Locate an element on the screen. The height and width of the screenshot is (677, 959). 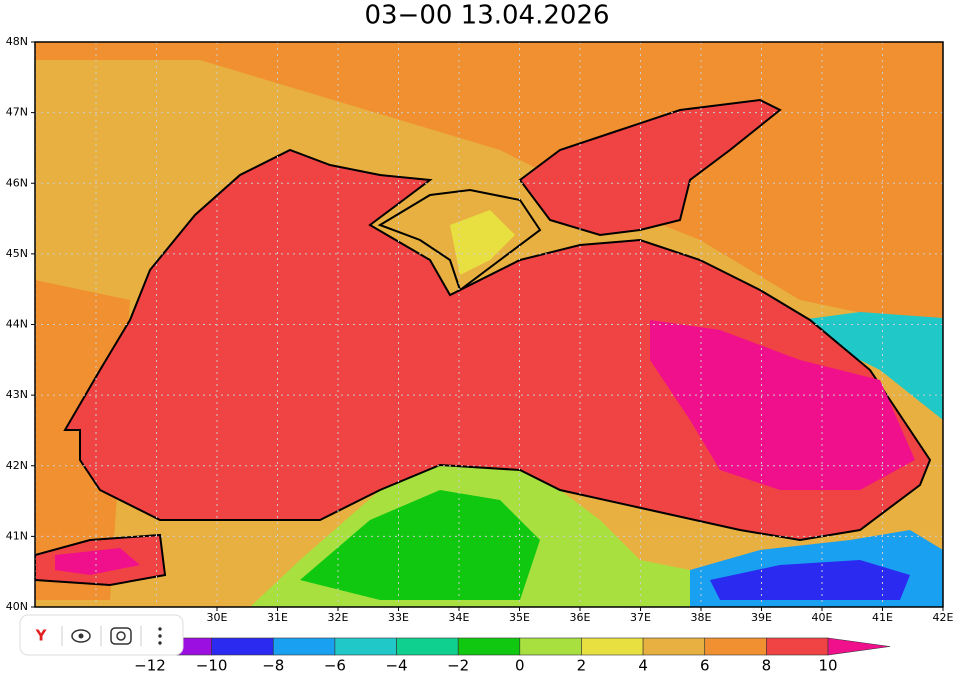
lon-label: 38E is located at coordinates (701, 617).